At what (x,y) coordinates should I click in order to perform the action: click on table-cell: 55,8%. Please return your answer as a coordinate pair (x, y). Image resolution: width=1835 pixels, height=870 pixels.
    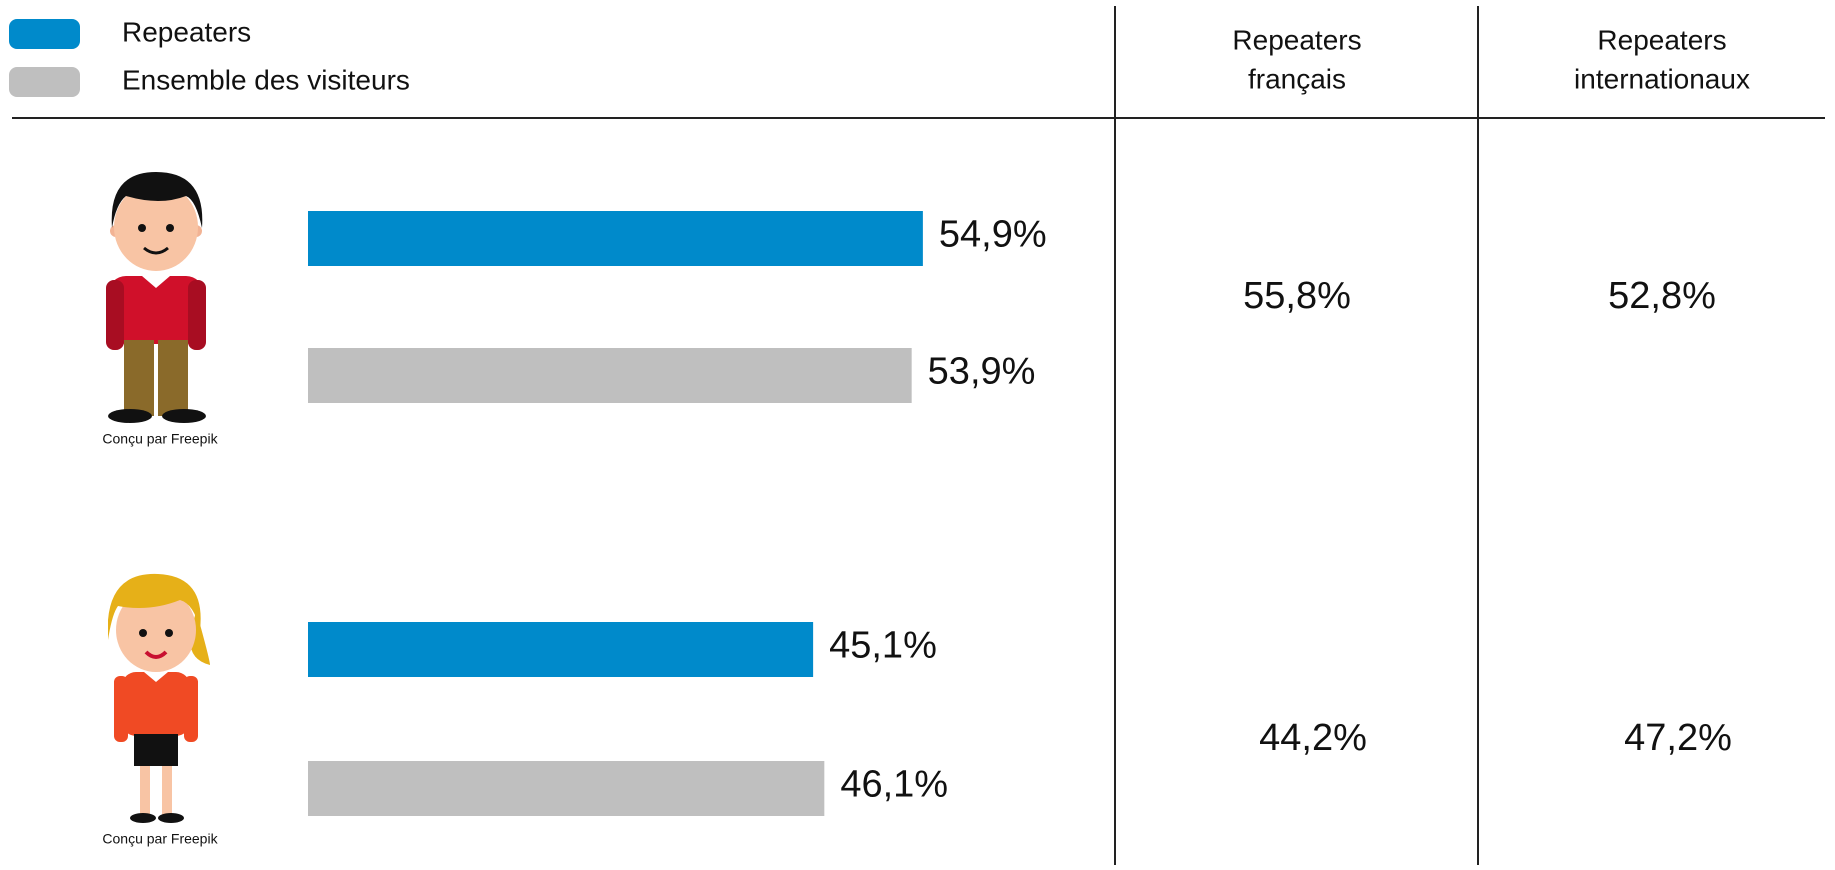
    Looking at the image, I should click on (1297, 296).